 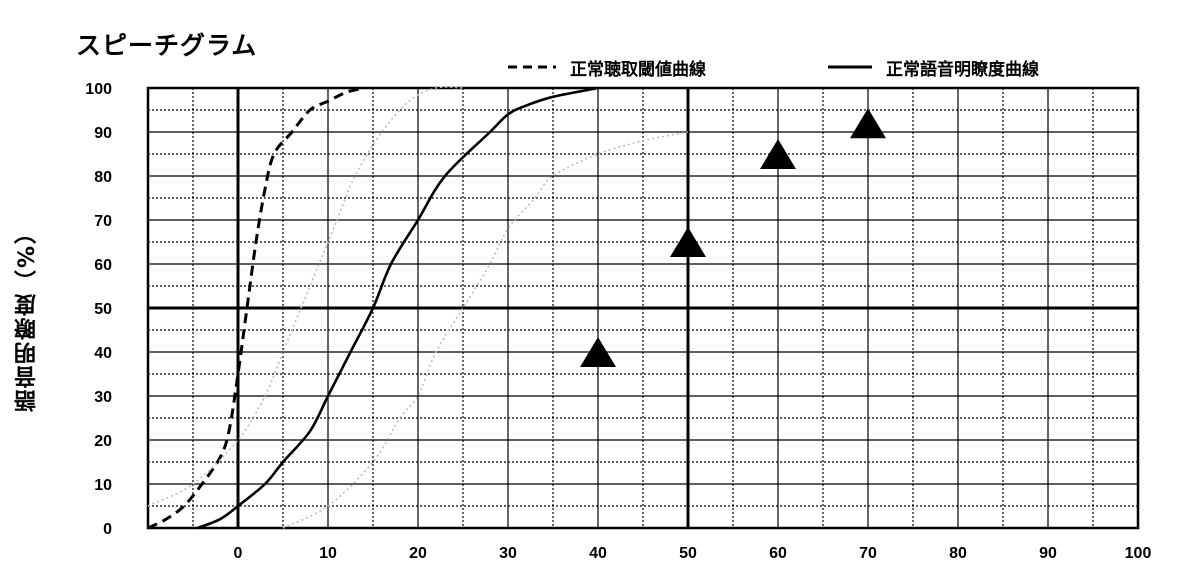 I want to click on legend-dashed-line-icon, so click(x=532, y=67).